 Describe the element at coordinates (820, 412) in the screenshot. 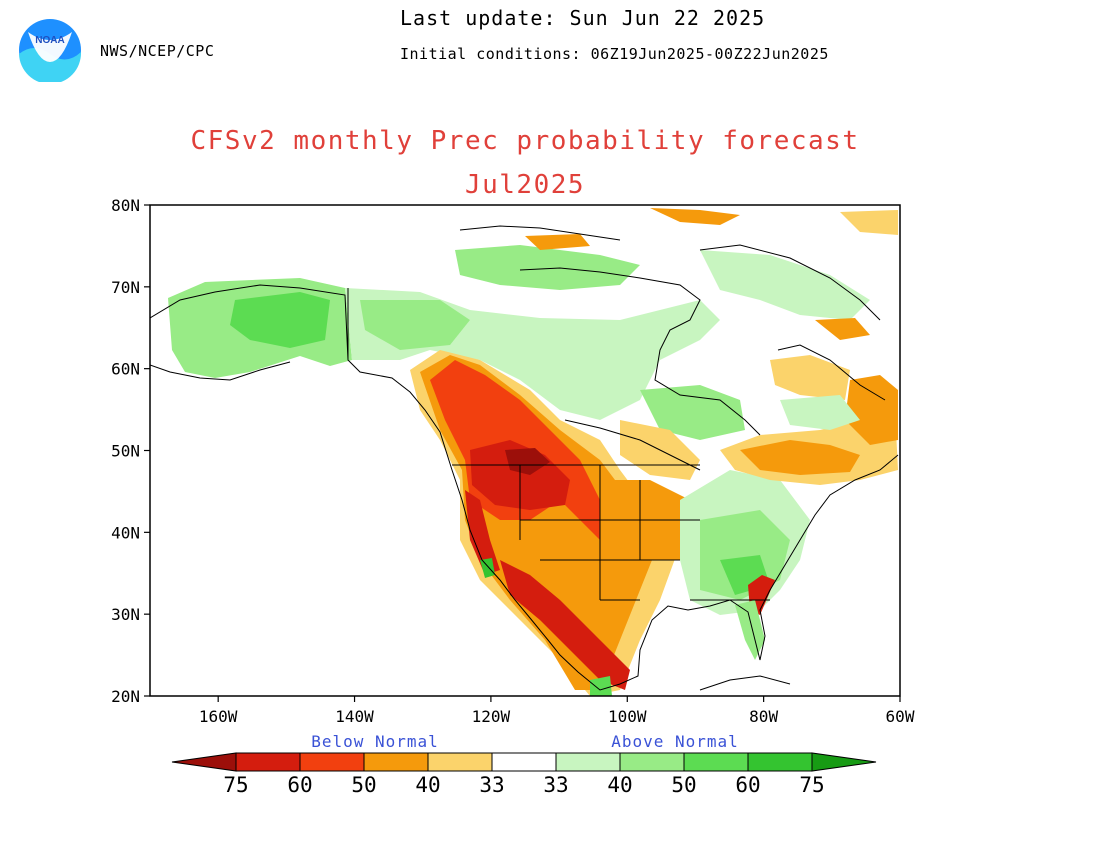

I see `region-east-above` at that location.